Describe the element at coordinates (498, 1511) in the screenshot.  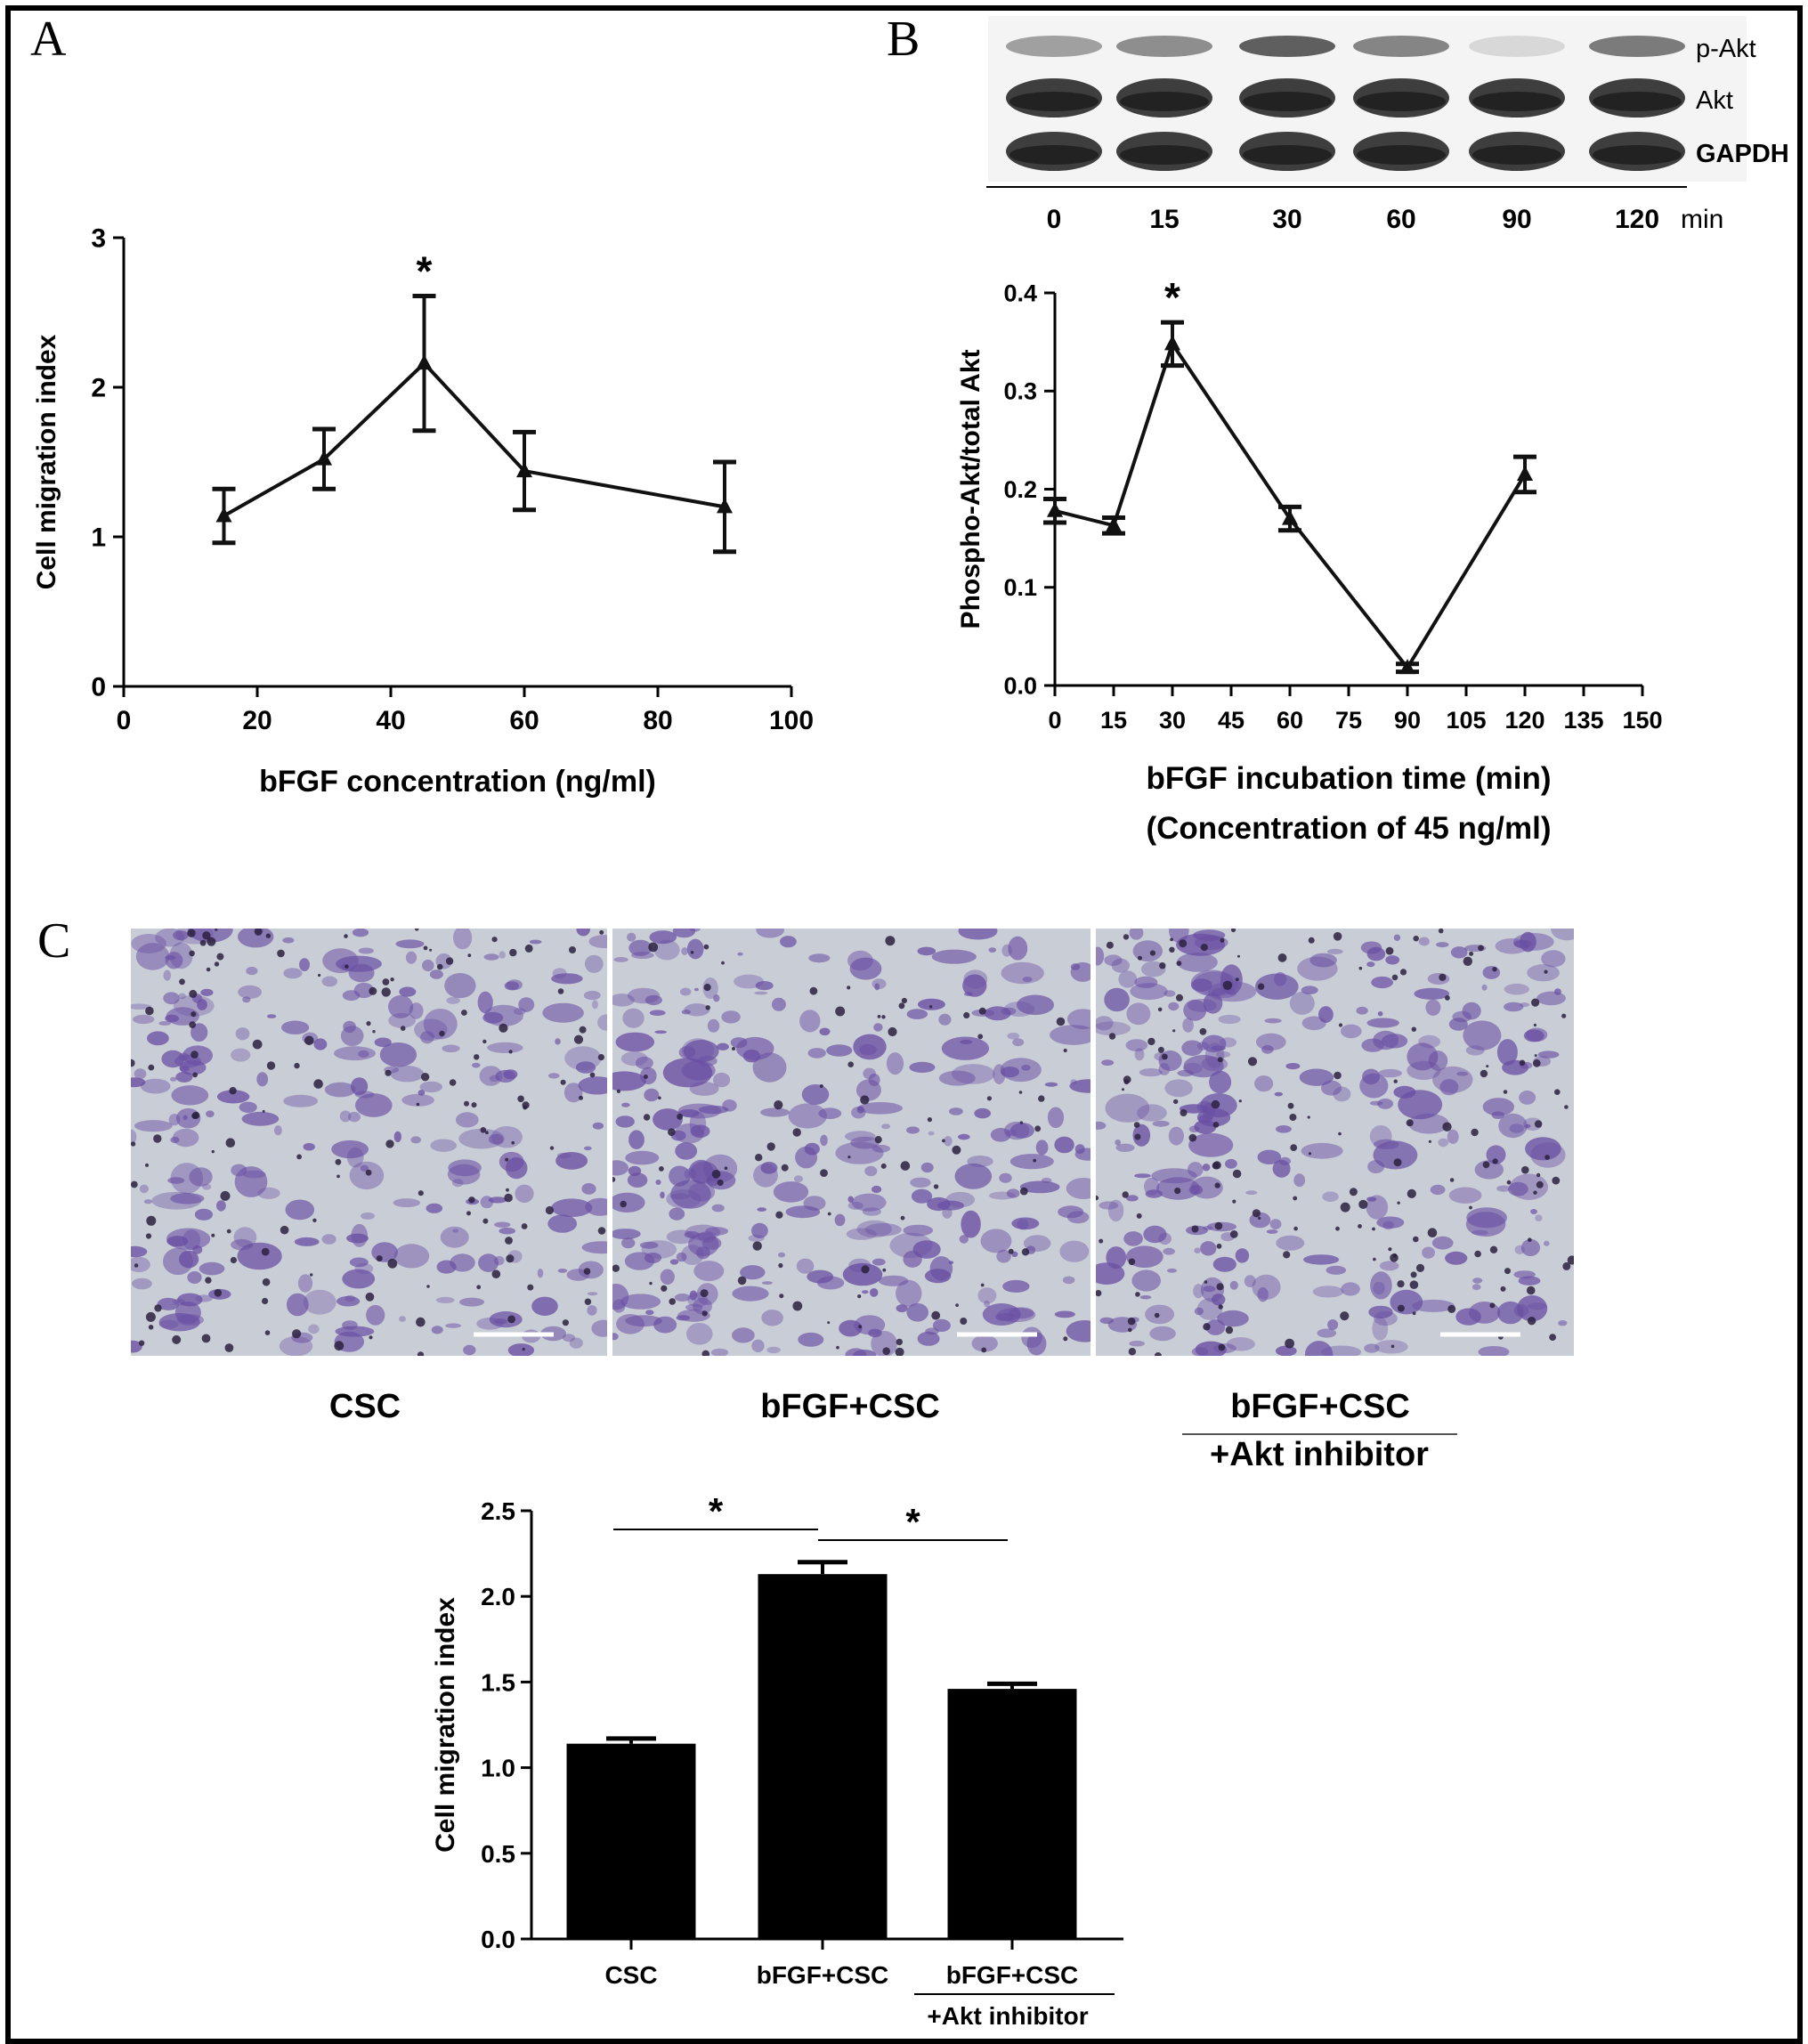
I see `y-tick-label: 2.5` at that location.